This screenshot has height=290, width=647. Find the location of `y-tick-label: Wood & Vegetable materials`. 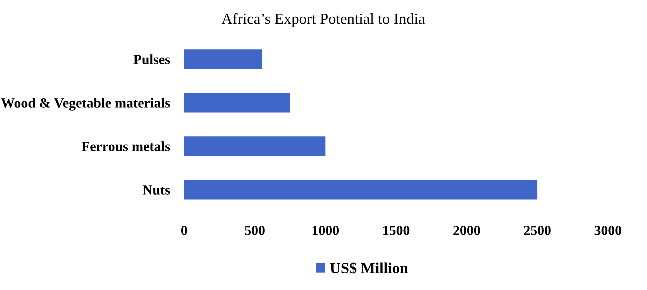

y-tick-label: Wood & Vegetable materials is located at coordinates (85, 104).